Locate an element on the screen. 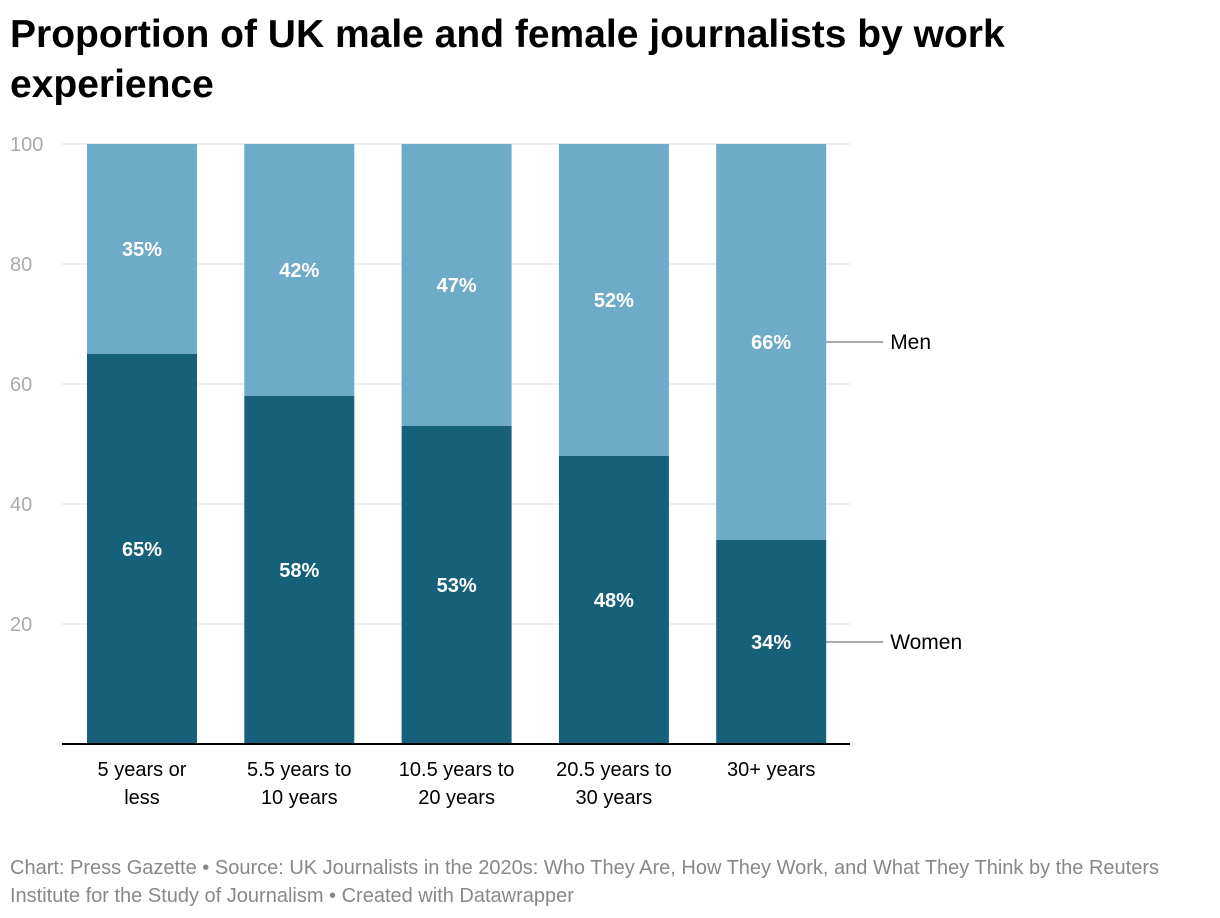 The width and height of the screenshot is (1220, 918). y-tick-label: 80 is located at coordinates (21, 265).